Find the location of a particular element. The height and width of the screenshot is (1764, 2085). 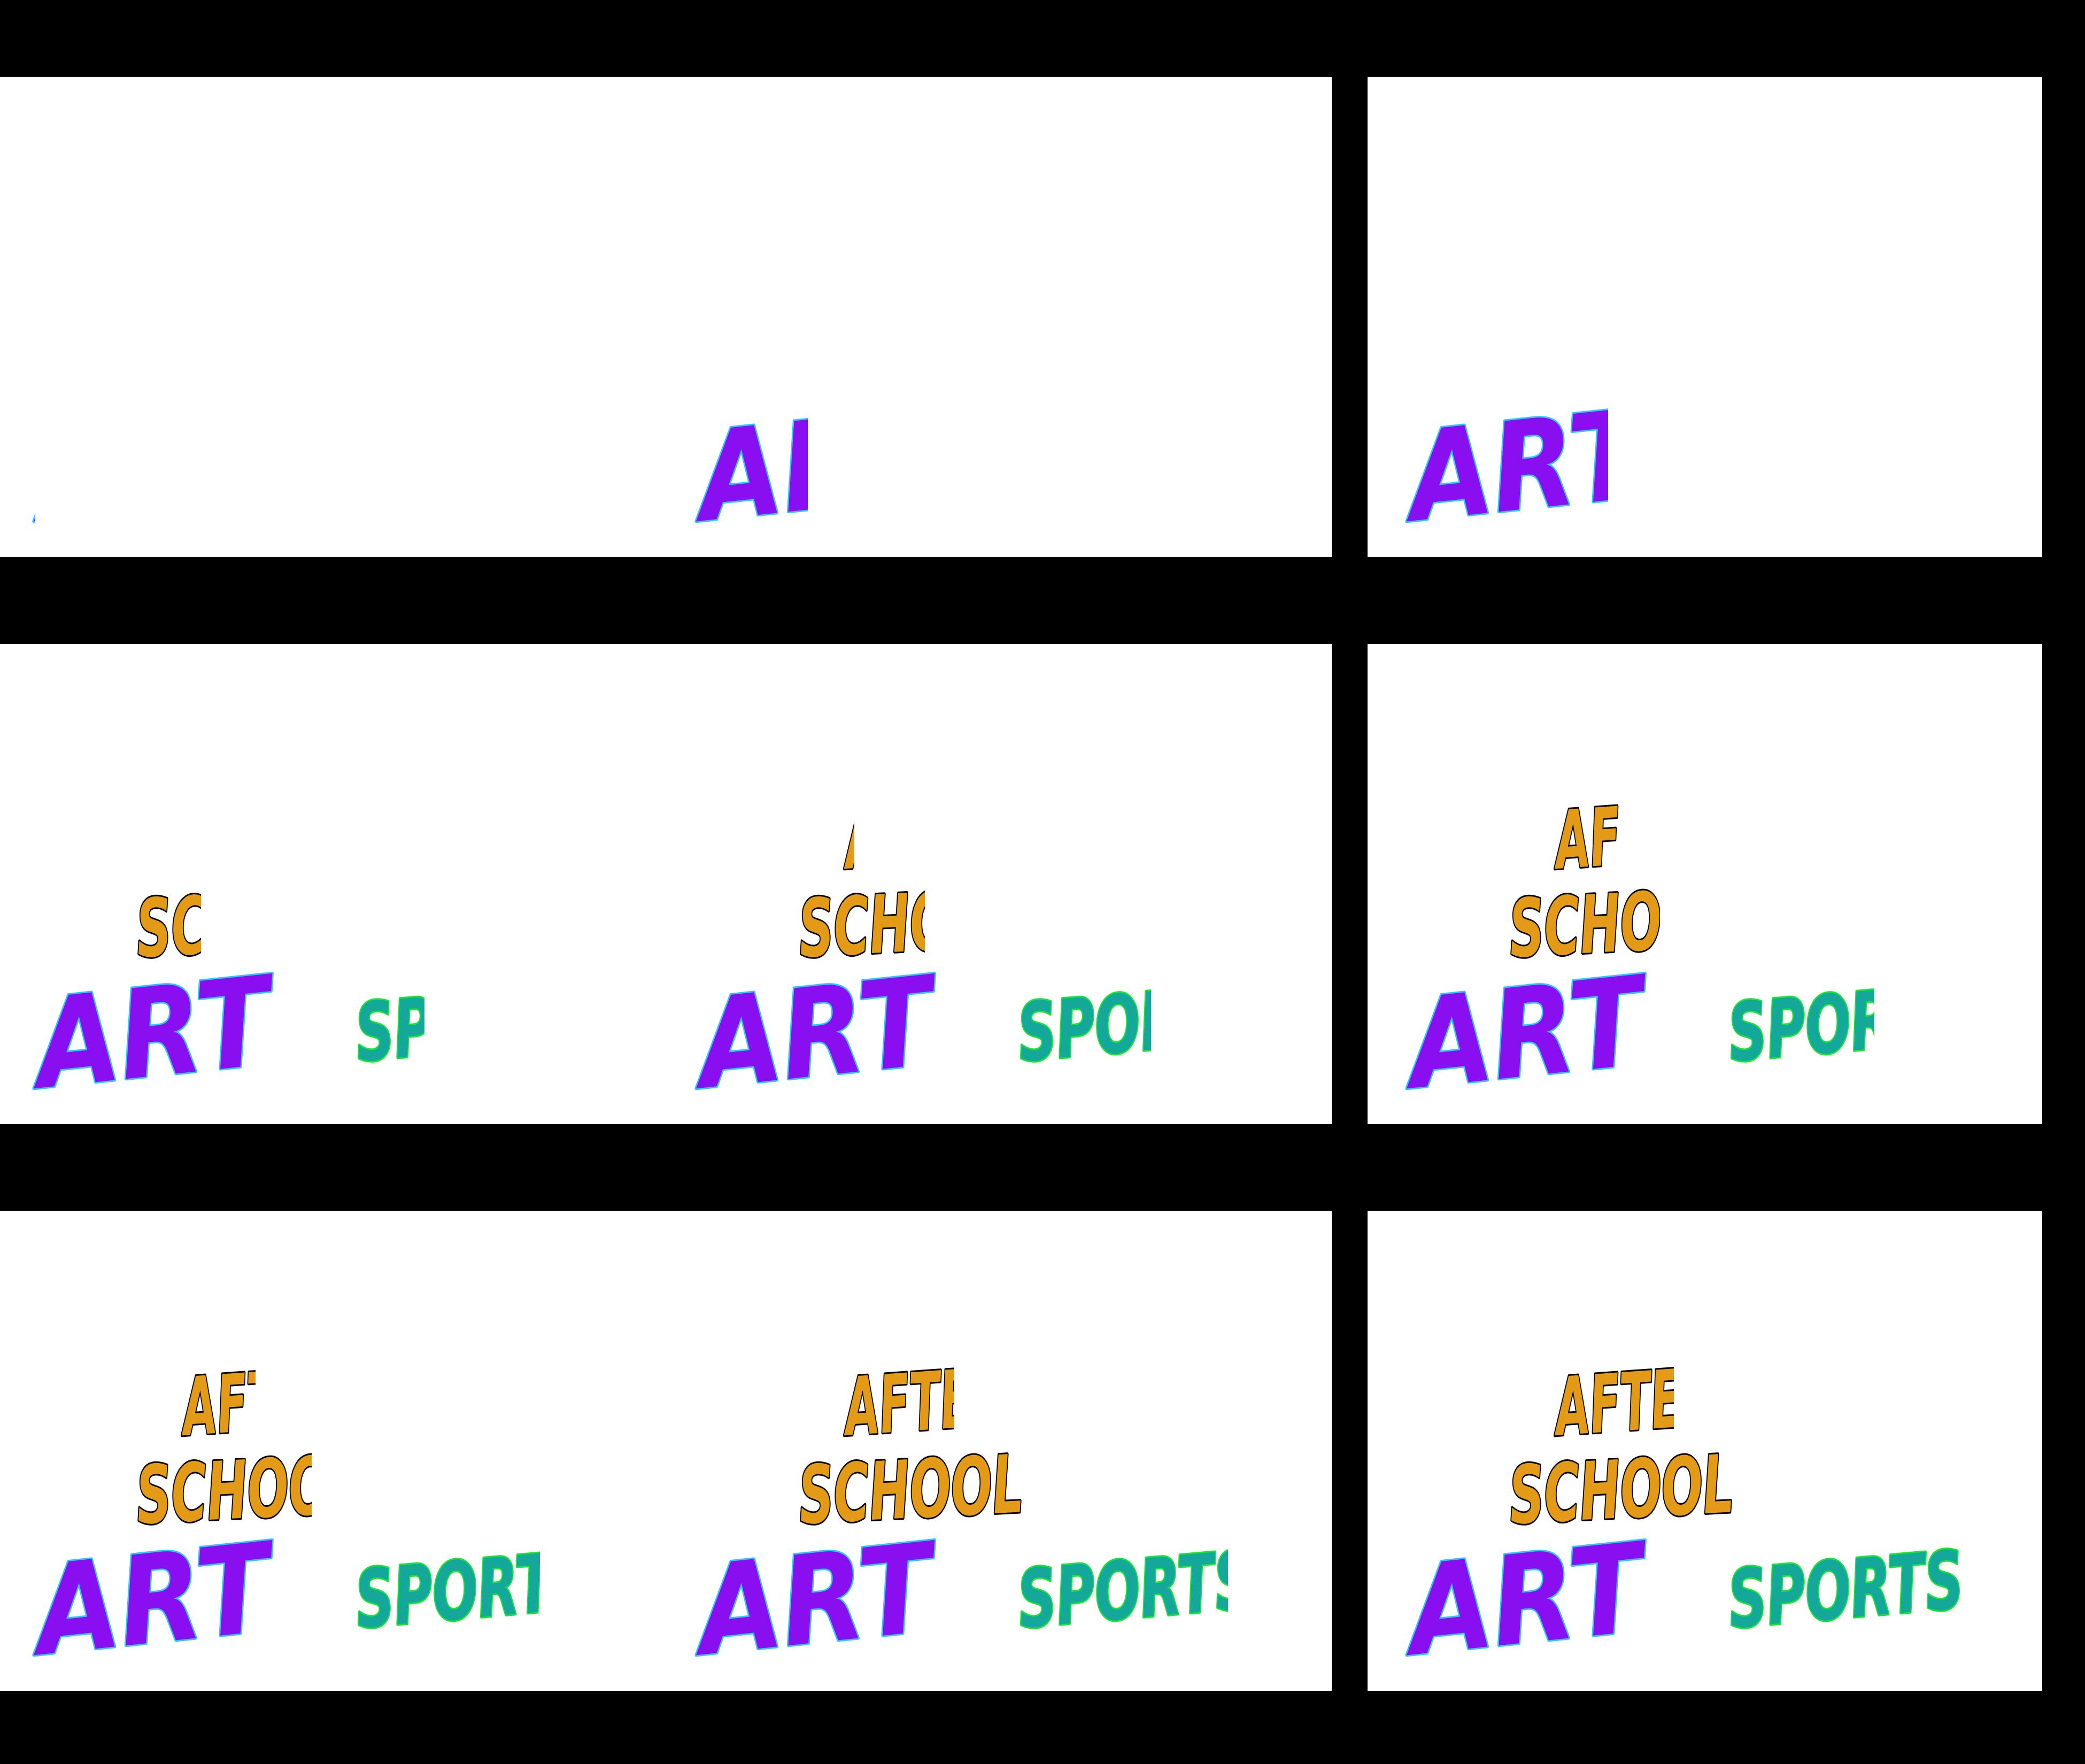

sports-word-frame-8: SPORTS is located at coordinates (1134, 1591).